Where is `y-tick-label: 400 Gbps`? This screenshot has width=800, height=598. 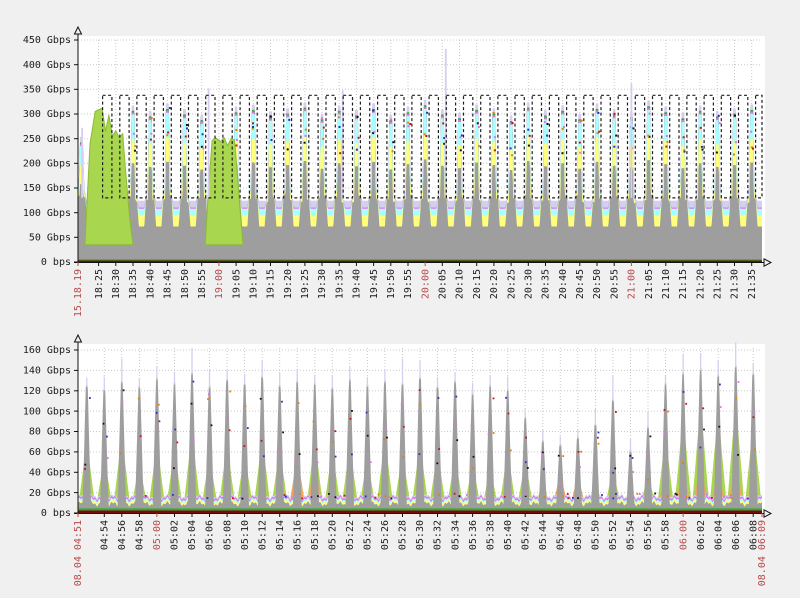
y-tick-label: 400 Gbps is located at coordinates (47, 65).